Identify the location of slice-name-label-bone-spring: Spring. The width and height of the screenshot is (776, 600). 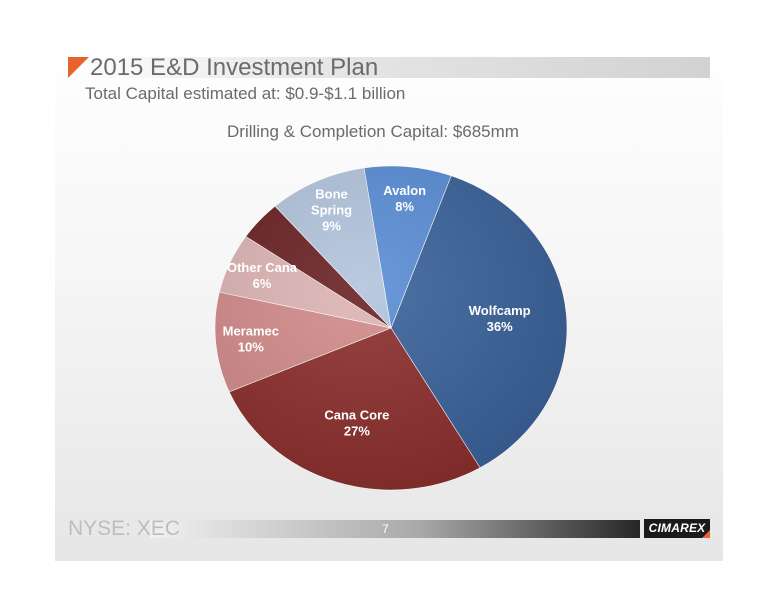
(331, 210).